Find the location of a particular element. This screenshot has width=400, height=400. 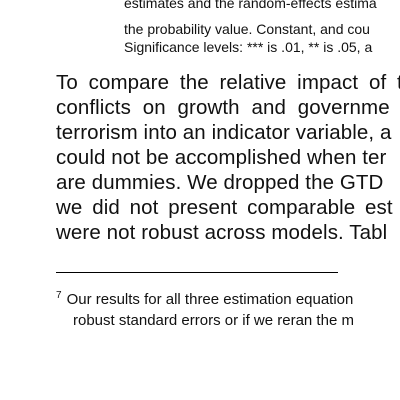

table-note-line-1: estimates and the random-effects estima is located at coordinates (250, 5).